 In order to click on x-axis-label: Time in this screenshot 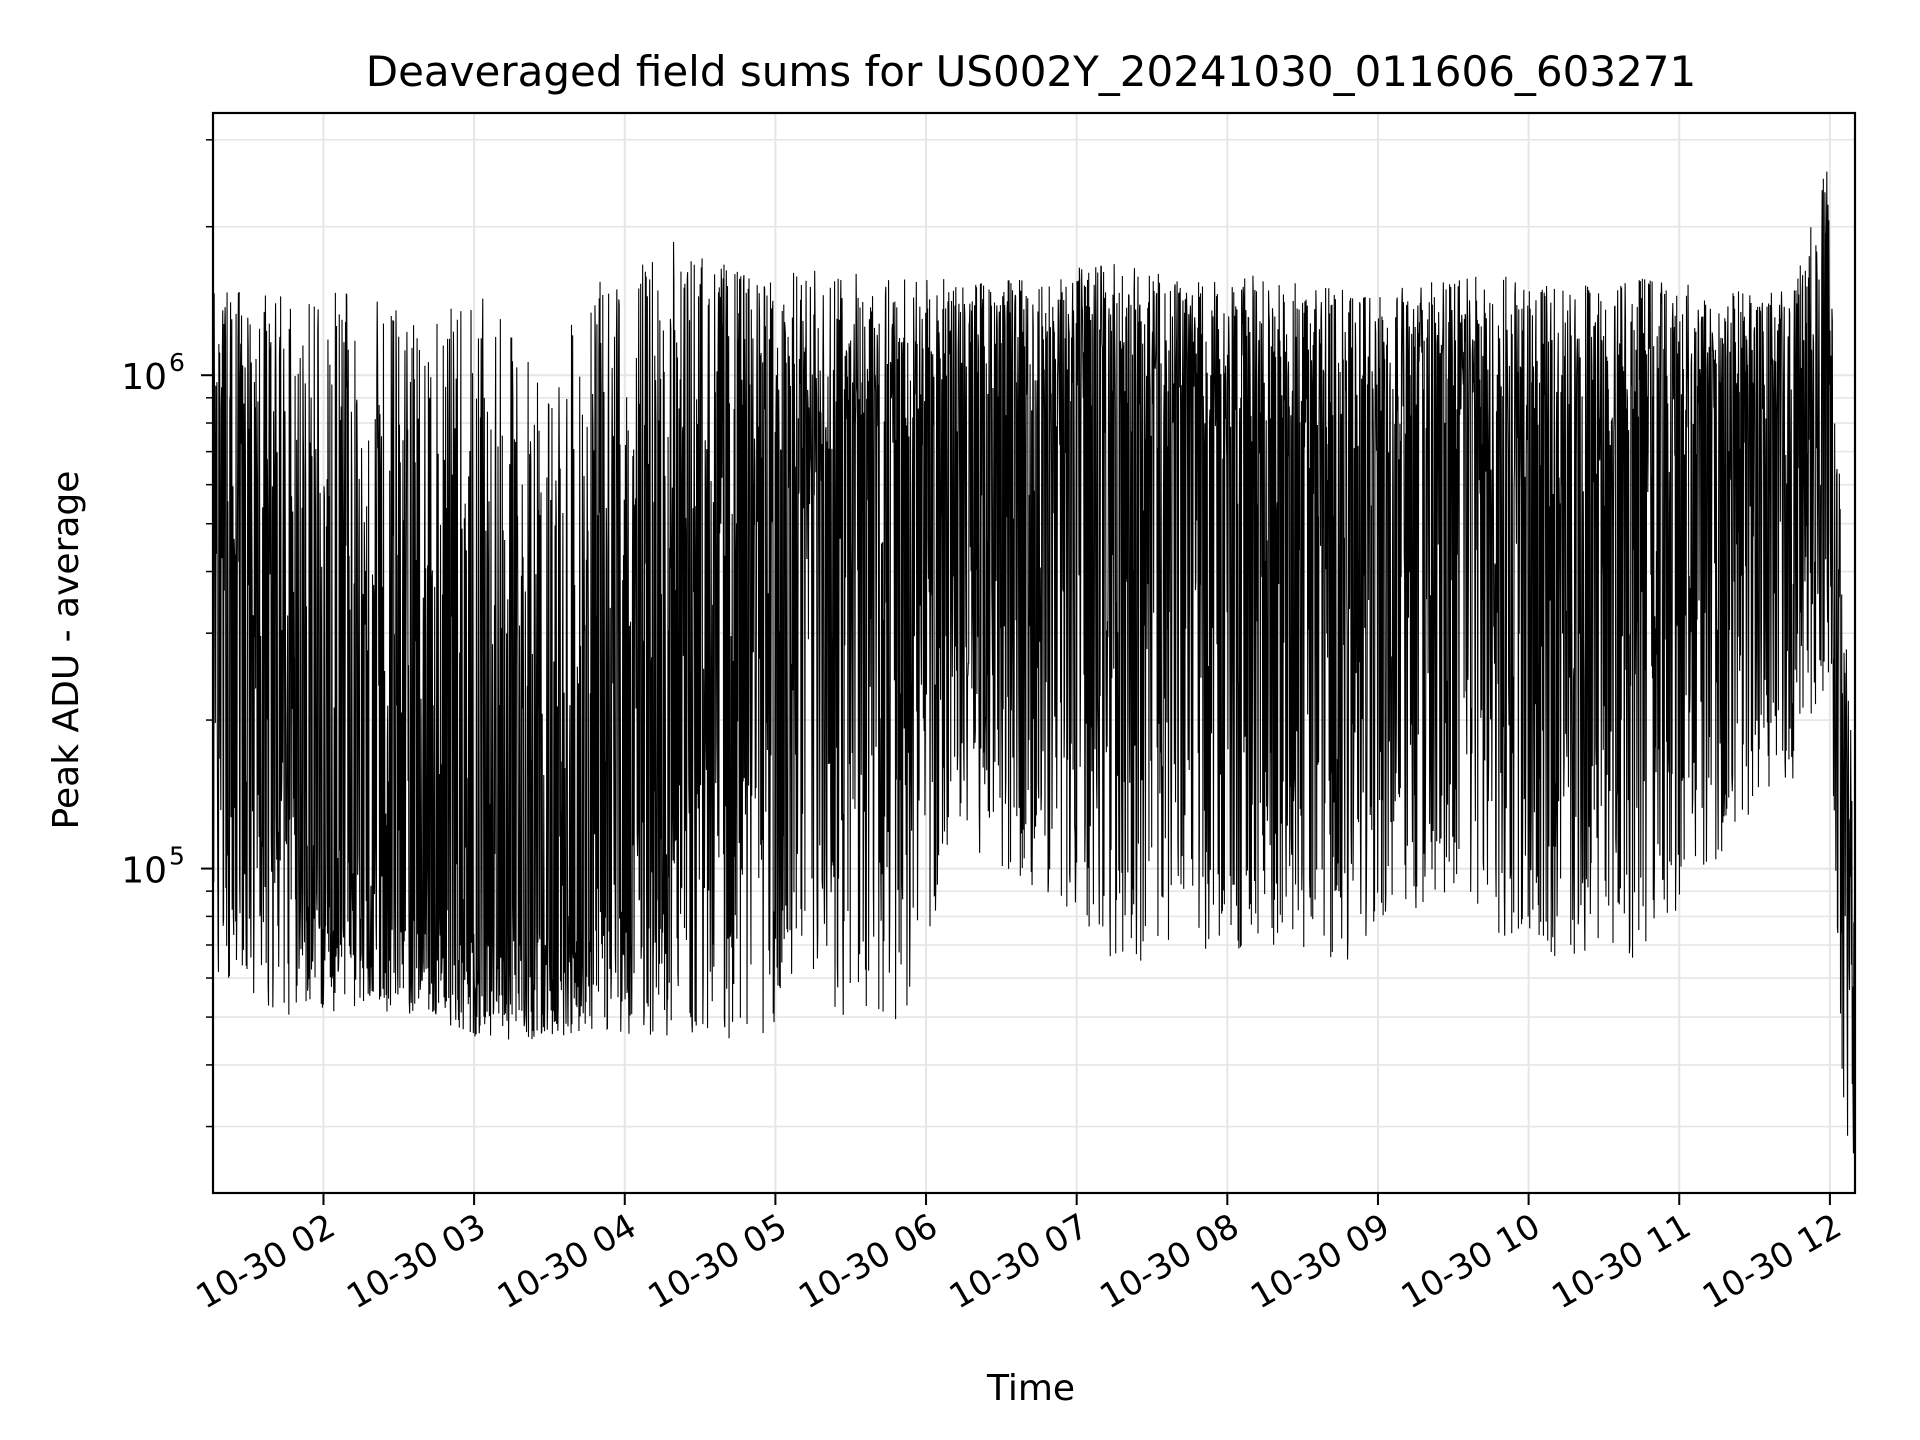, I will do `click(1030, 1388)`.